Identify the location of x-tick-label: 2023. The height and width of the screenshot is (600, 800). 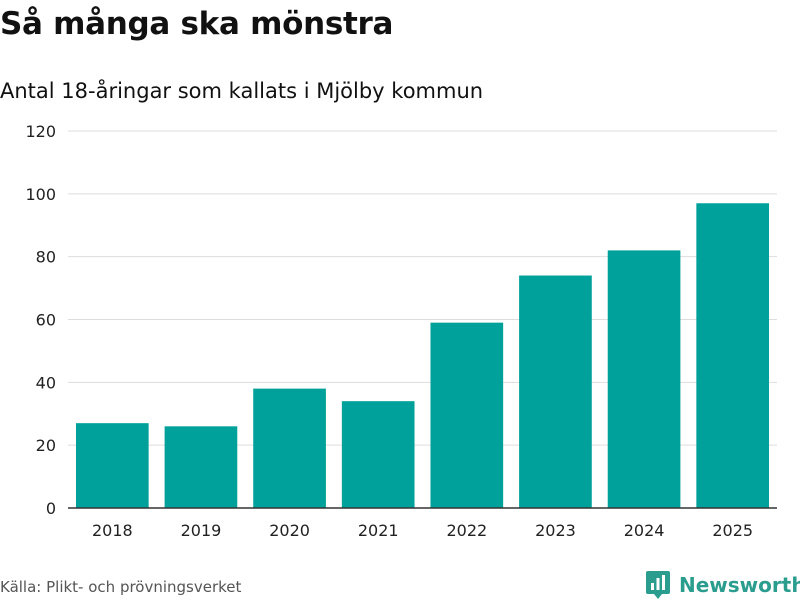
(555, 530).